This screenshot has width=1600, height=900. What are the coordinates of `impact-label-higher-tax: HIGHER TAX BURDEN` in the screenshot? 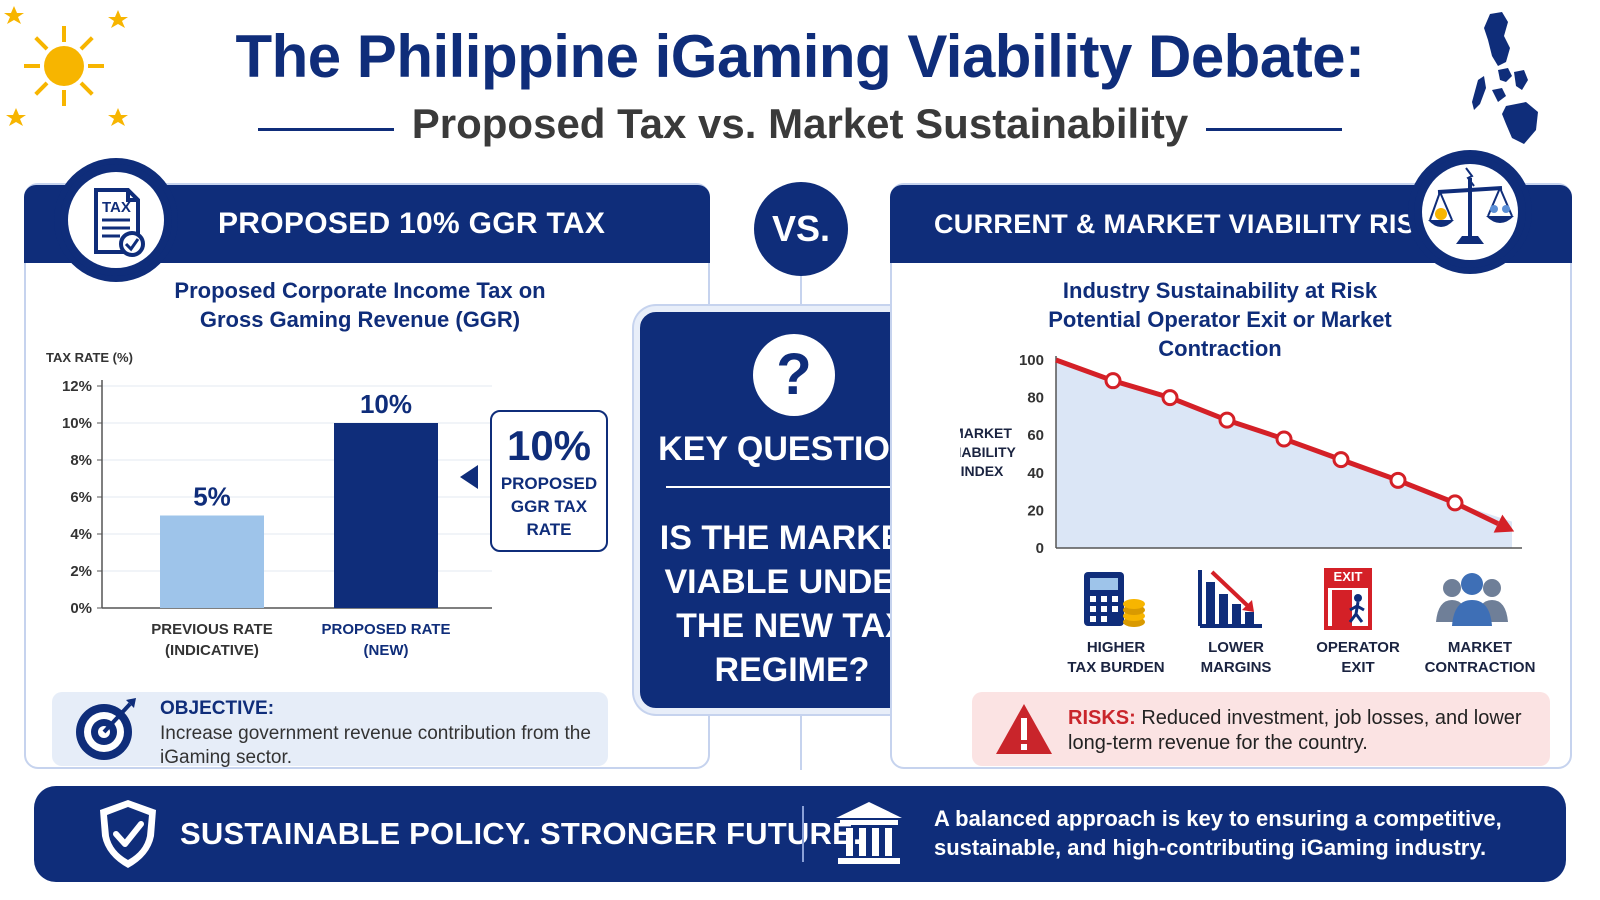 It's located at (1116, 657).